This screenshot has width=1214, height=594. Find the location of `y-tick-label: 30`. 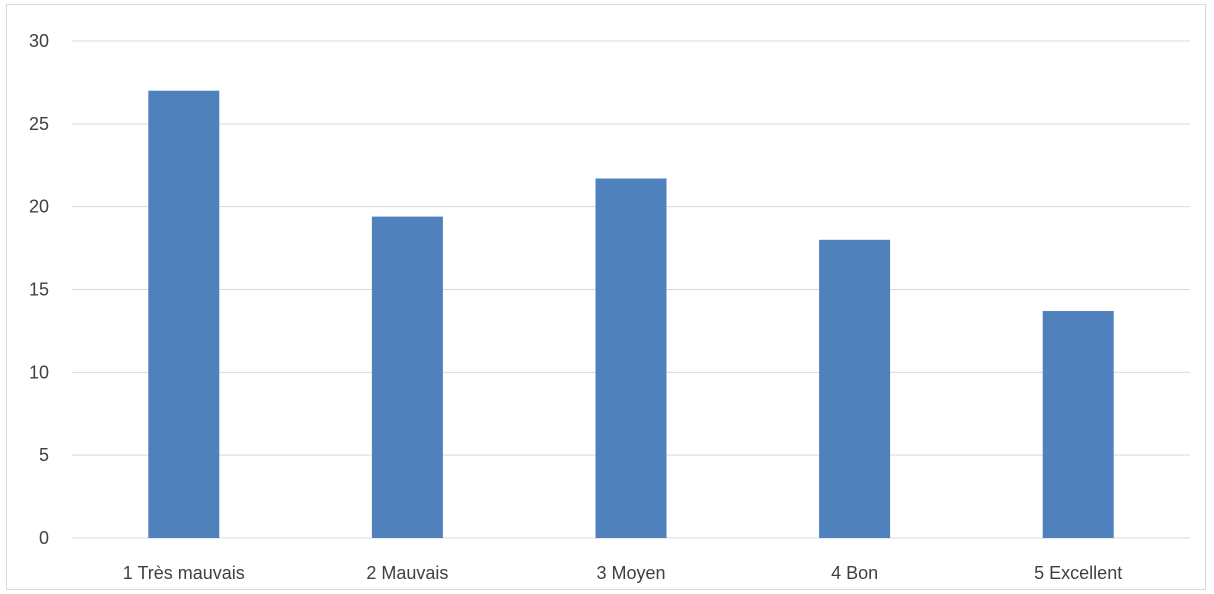

y-tick-label: 30 is located at coordinates (39, 41).